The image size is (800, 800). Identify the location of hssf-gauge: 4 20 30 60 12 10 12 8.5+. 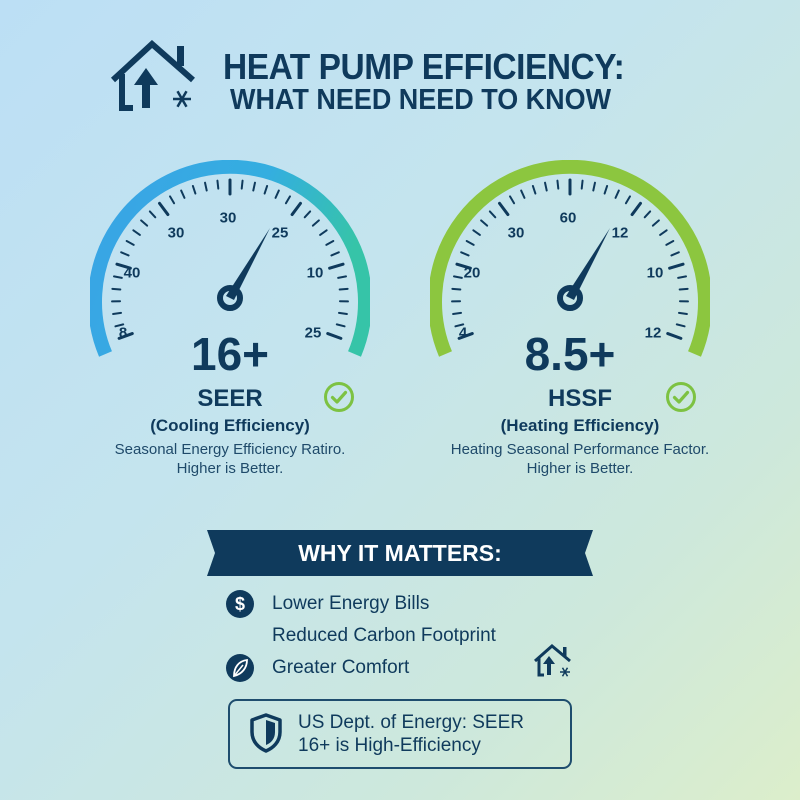
(570, 270).